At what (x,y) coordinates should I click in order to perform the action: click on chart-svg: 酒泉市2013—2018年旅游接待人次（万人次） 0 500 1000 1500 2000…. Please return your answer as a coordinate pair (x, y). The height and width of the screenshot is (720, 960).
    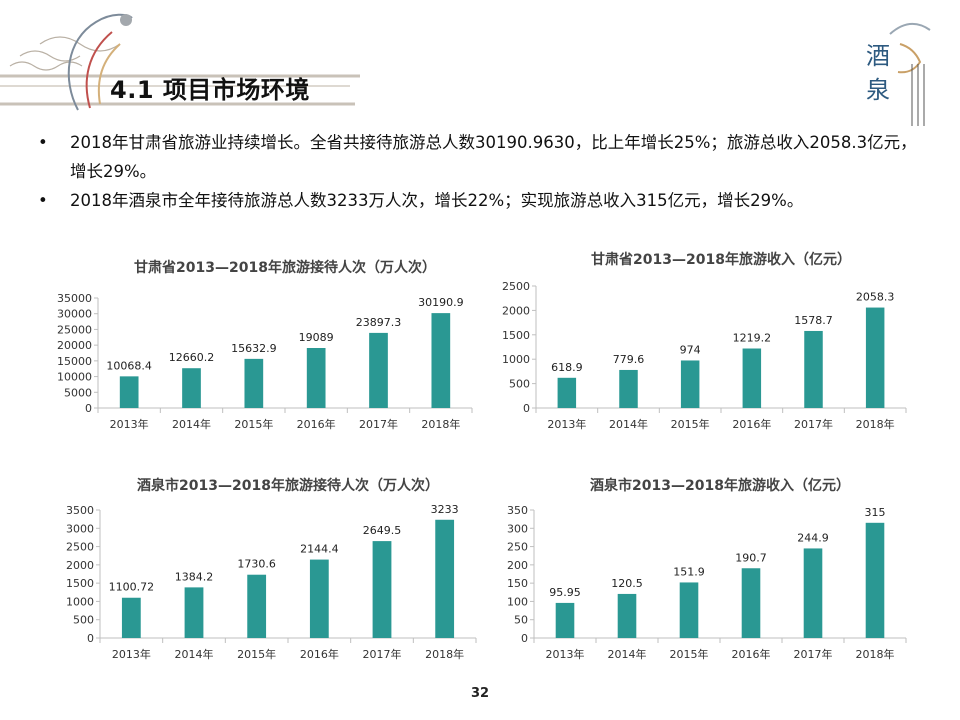
    Looking at the image, I should click on (271, 569).